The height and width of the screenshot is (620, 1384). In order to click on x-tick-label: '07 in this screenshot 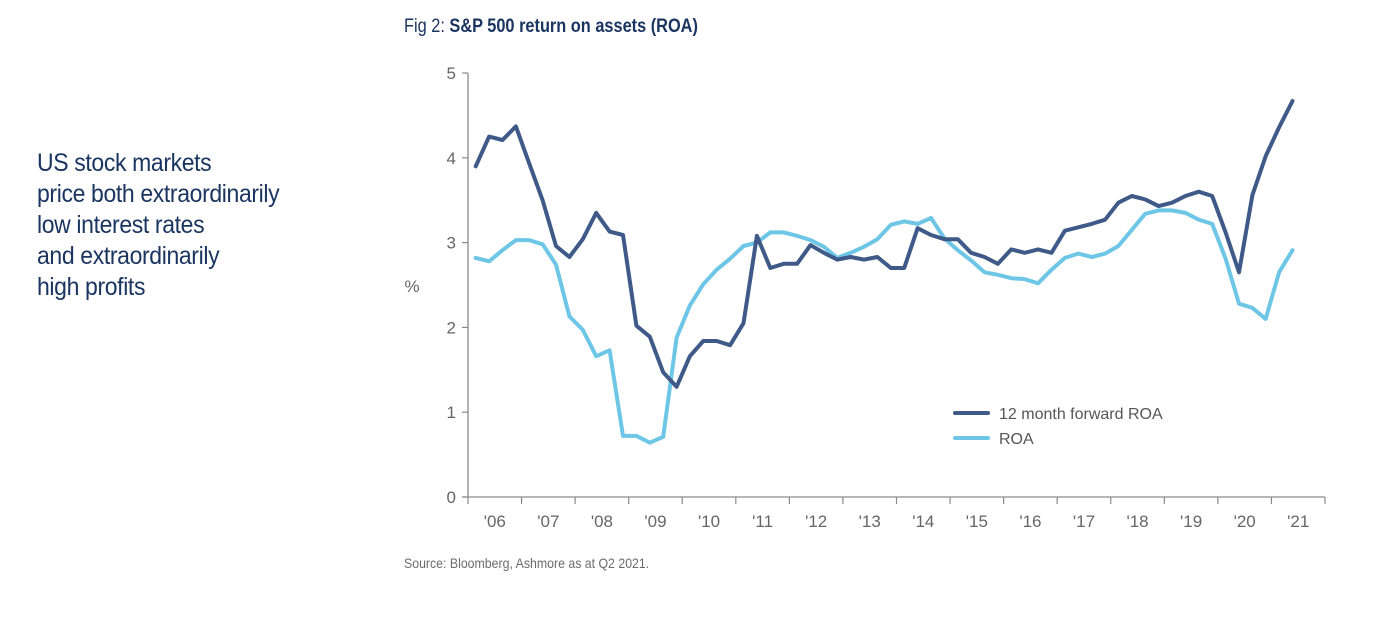, I will do `click(548, 521)`.